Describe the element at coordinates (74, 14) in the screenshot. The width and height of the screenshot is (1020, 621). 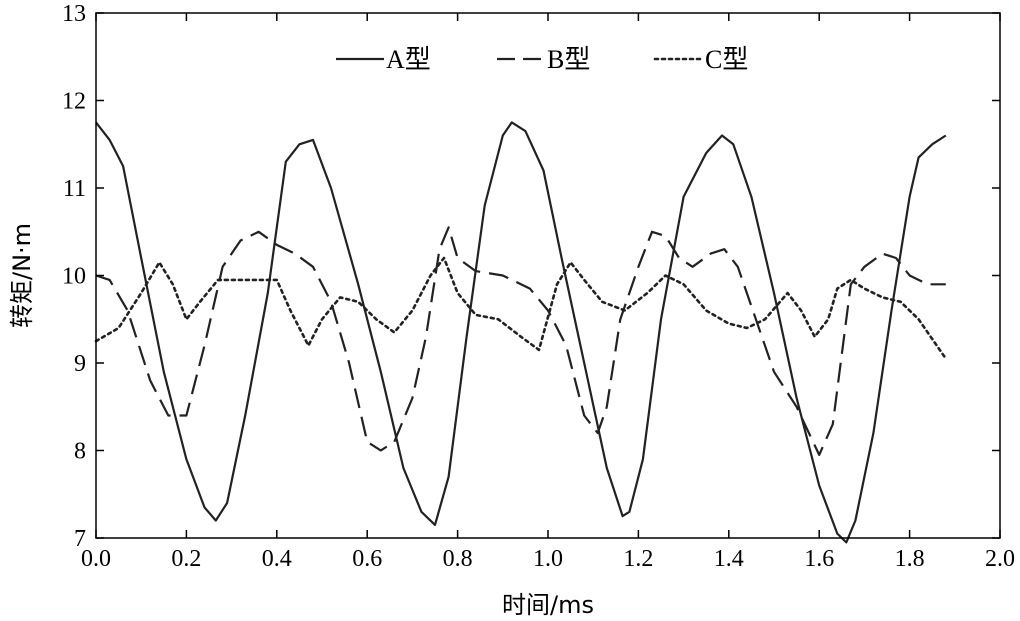
I see `y-tick-label: 13` at that location.